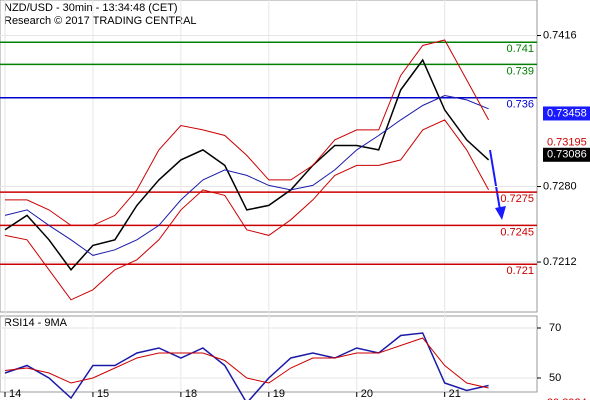  I want to click on price-tag-label: 0.73086, so click(567, 155).